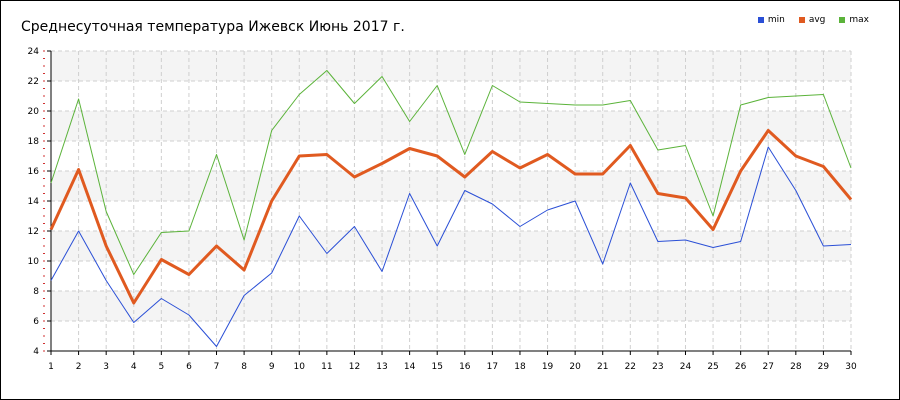  Describe the element at coordinates (548, 367) in the screenshot. I see `x-tick-label: 19` at that location.